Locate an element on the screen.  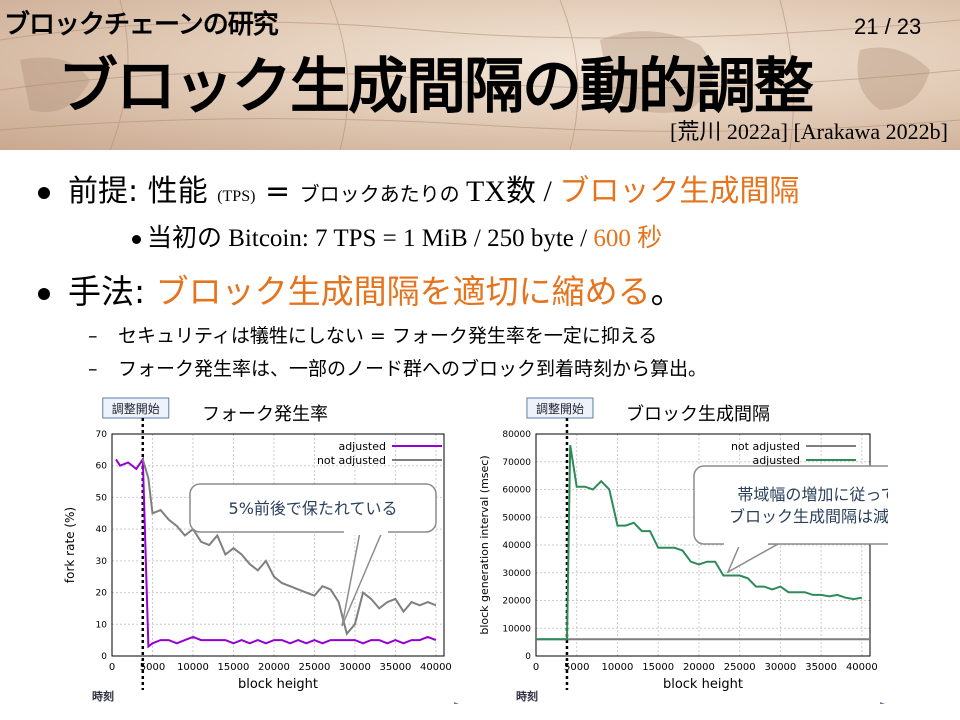
premise-highlight: ブロック生成間隔 is located at coordinates (679, 191).